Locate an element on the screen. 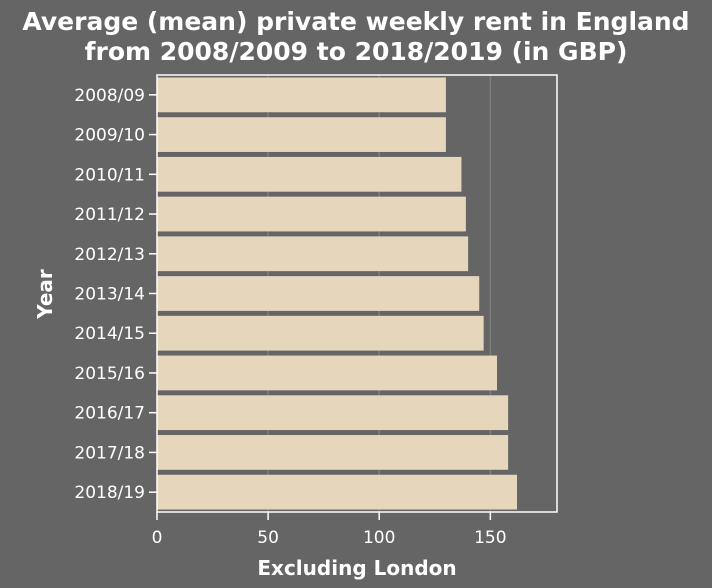  y-tick-label: 2013/14 is located at coordinates (109, 295).